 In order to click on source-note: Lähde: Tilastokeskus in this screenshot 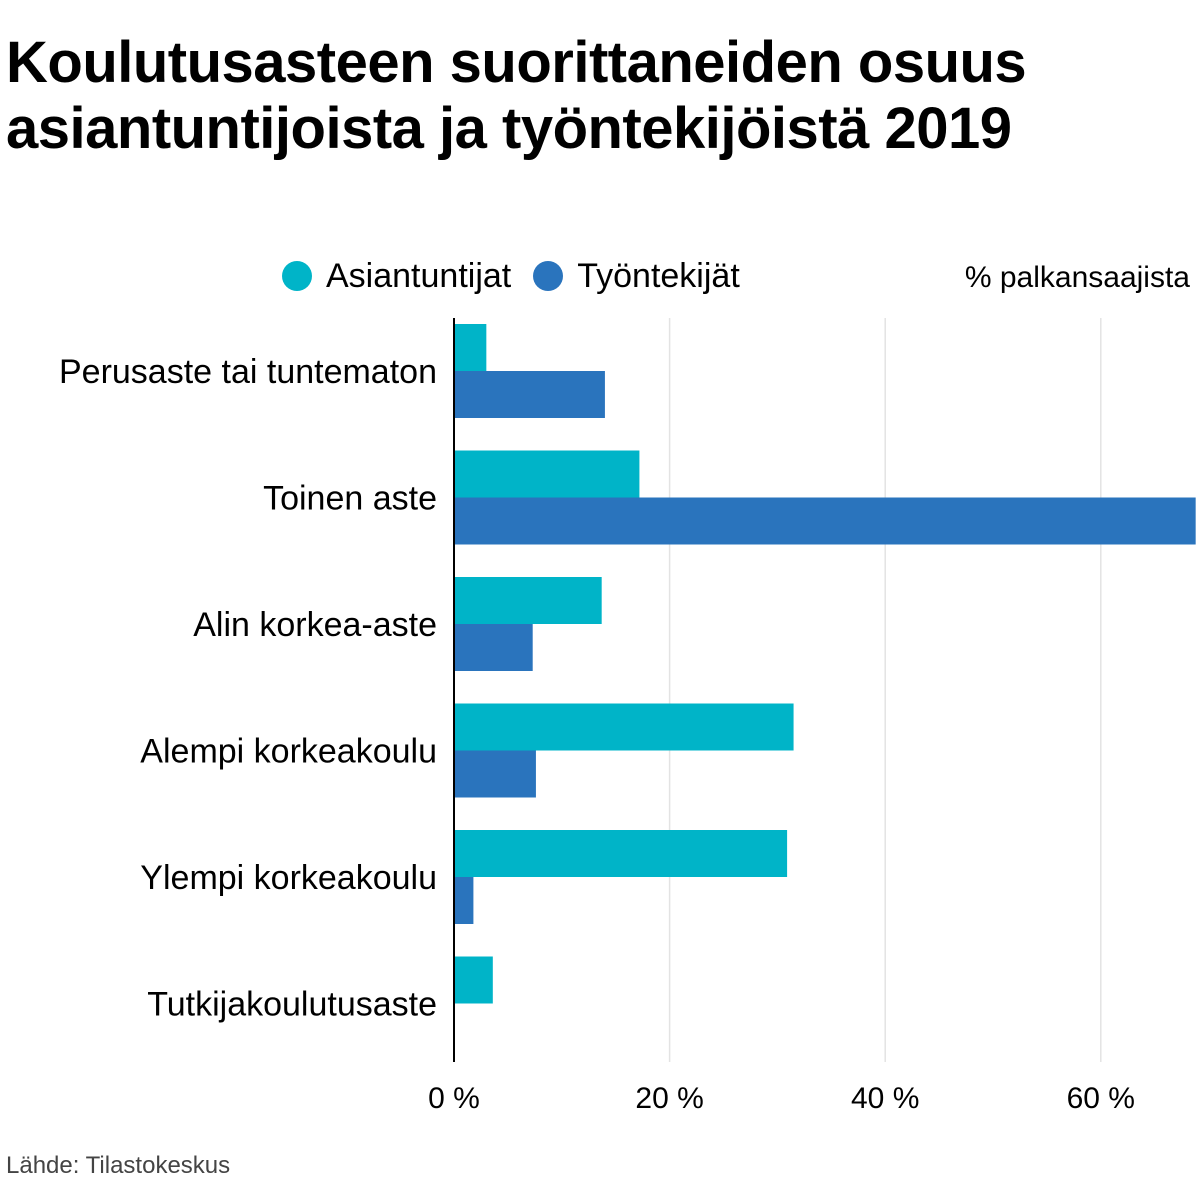, I will do `click(118, 1165)`.